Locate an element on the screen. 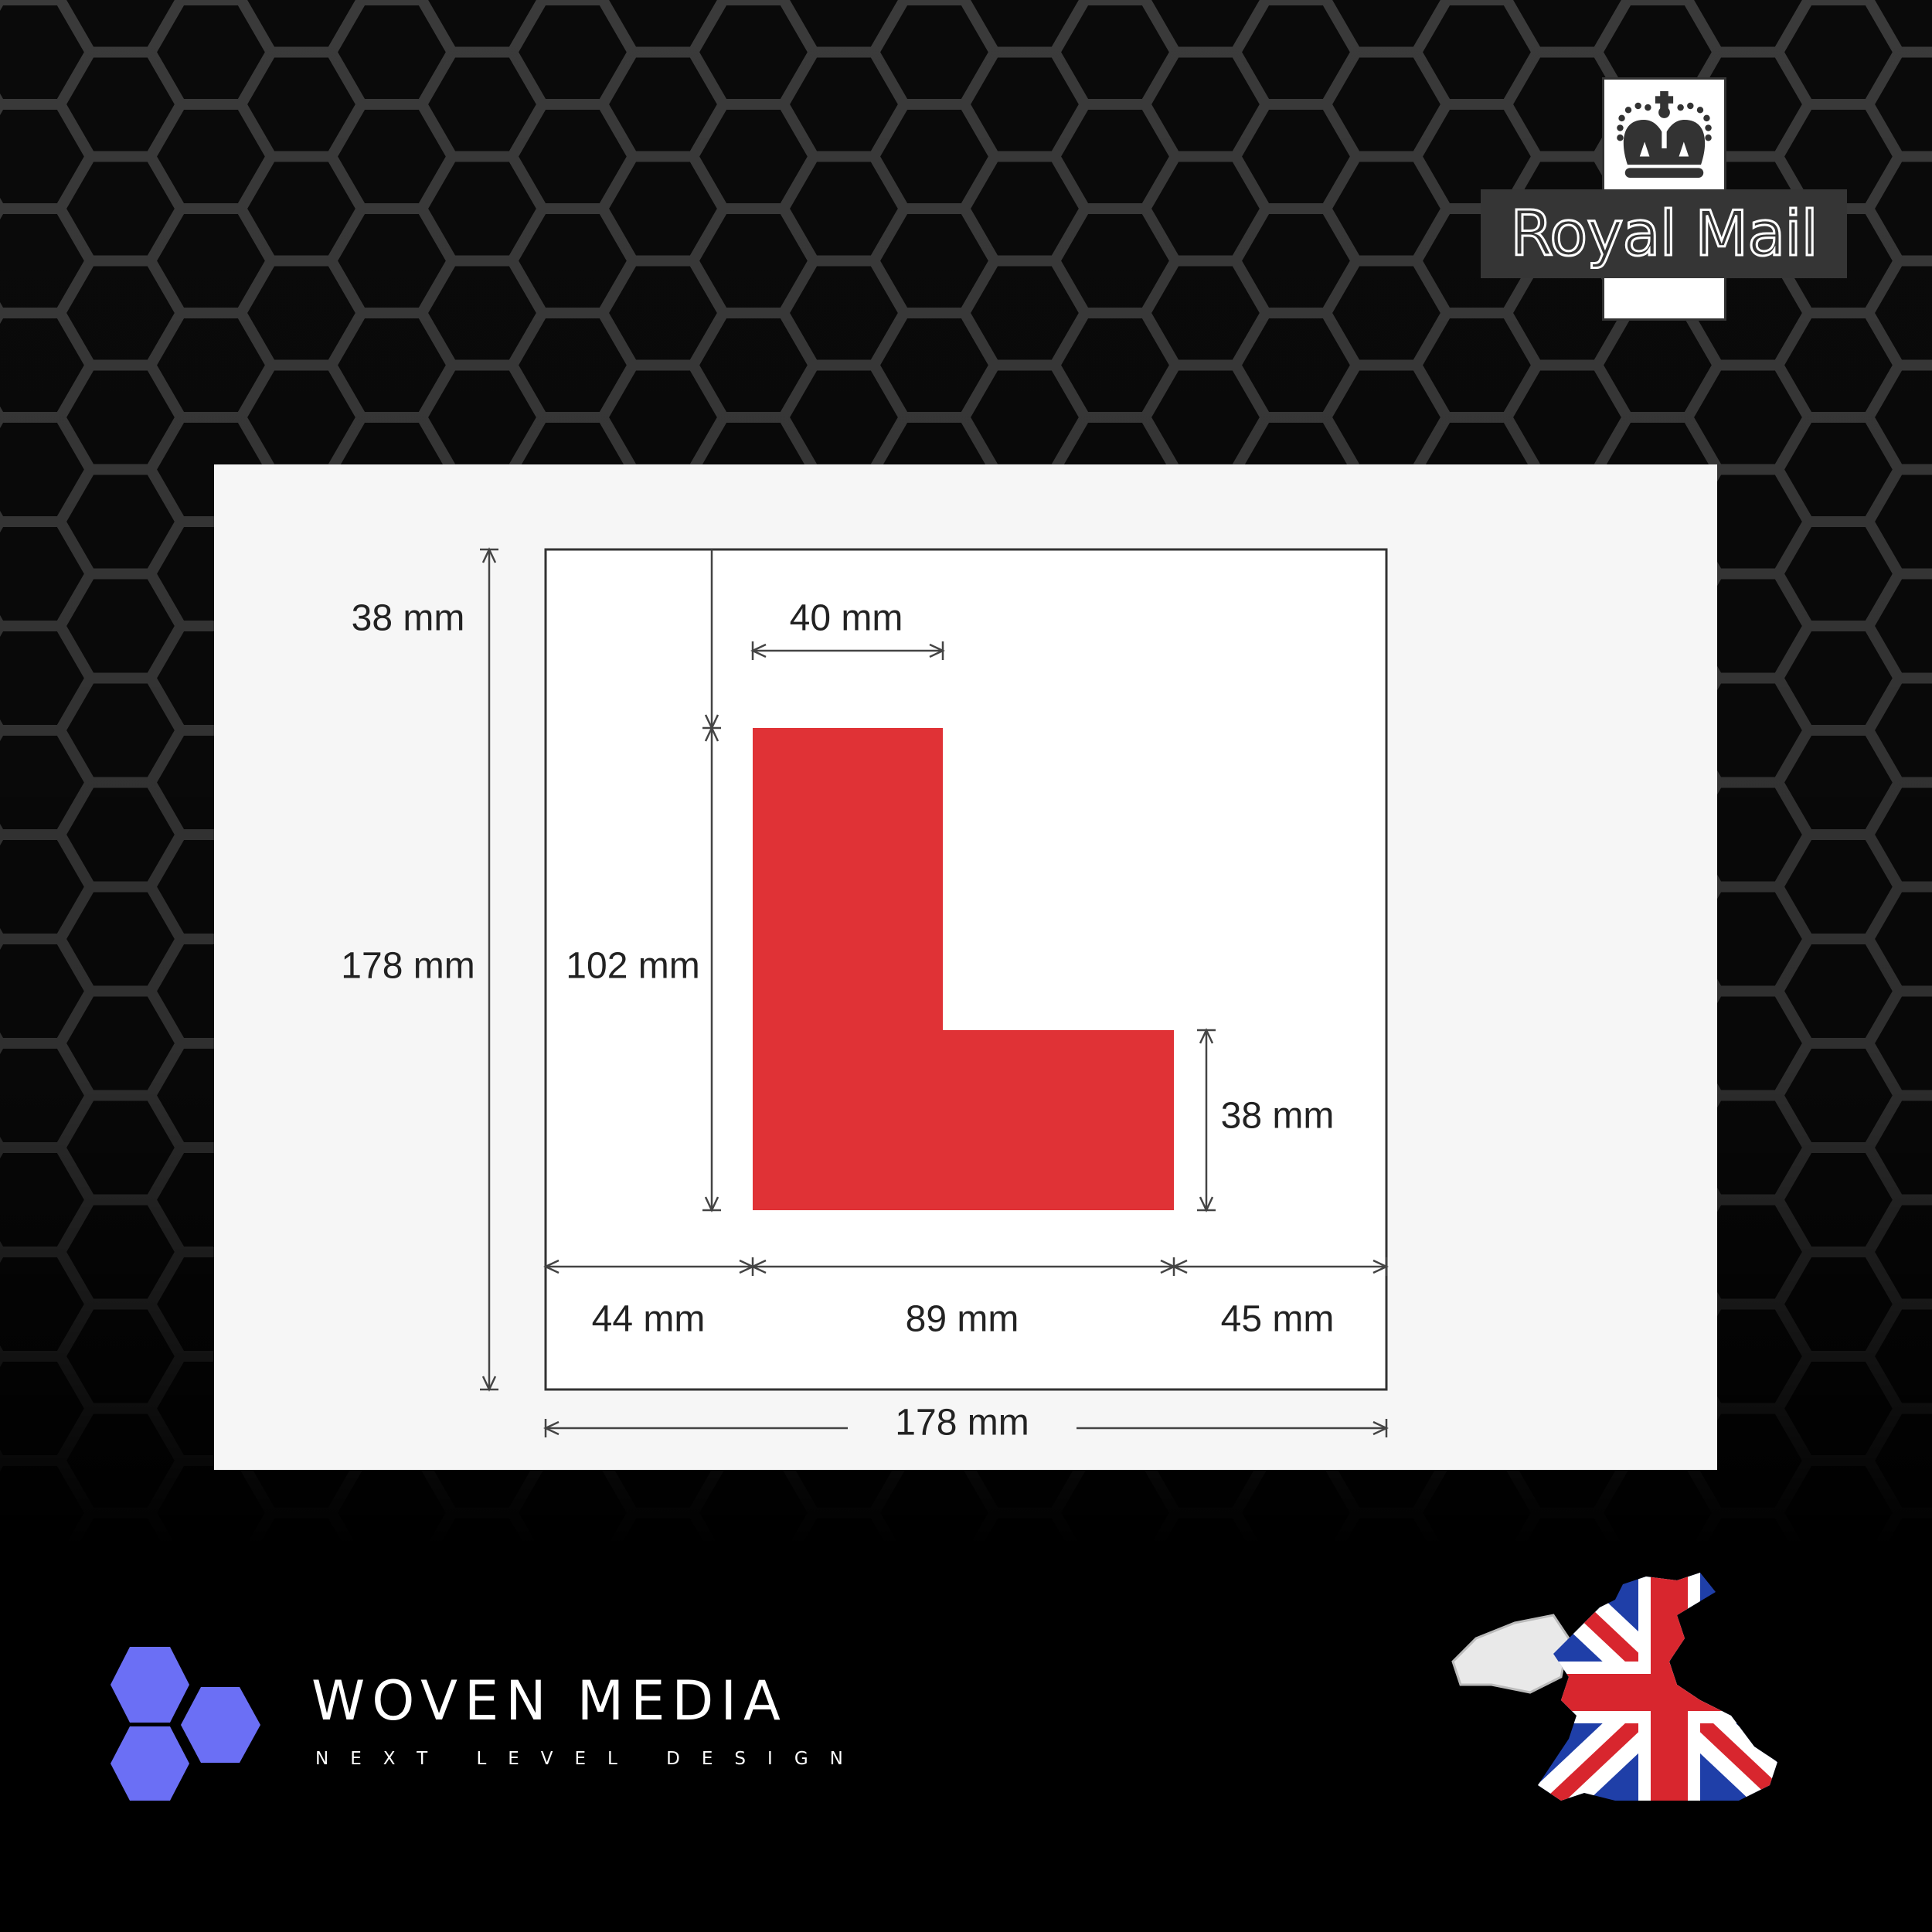 Image resolution: width=1932 pixels, height=1932 pixels. royal-mail-banner: Royal Mail is located at coordinates (1664, 234).